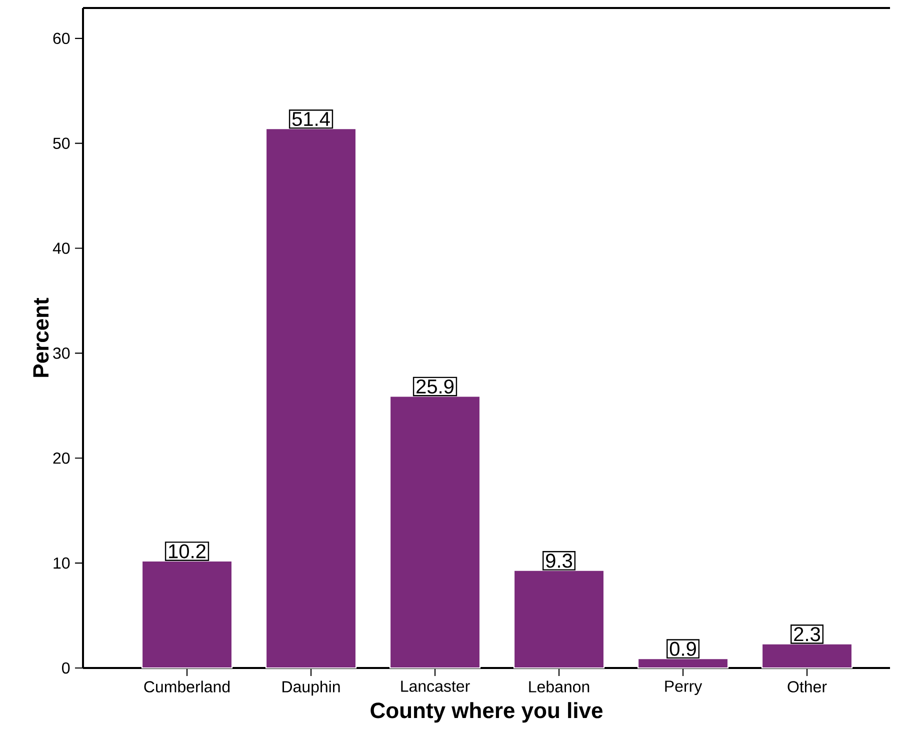 The width and height of the screenshot is (899, 748). Describe the element at coordinates (311, 119) in the screenshot. I see `data-label: 51.4` at that location.